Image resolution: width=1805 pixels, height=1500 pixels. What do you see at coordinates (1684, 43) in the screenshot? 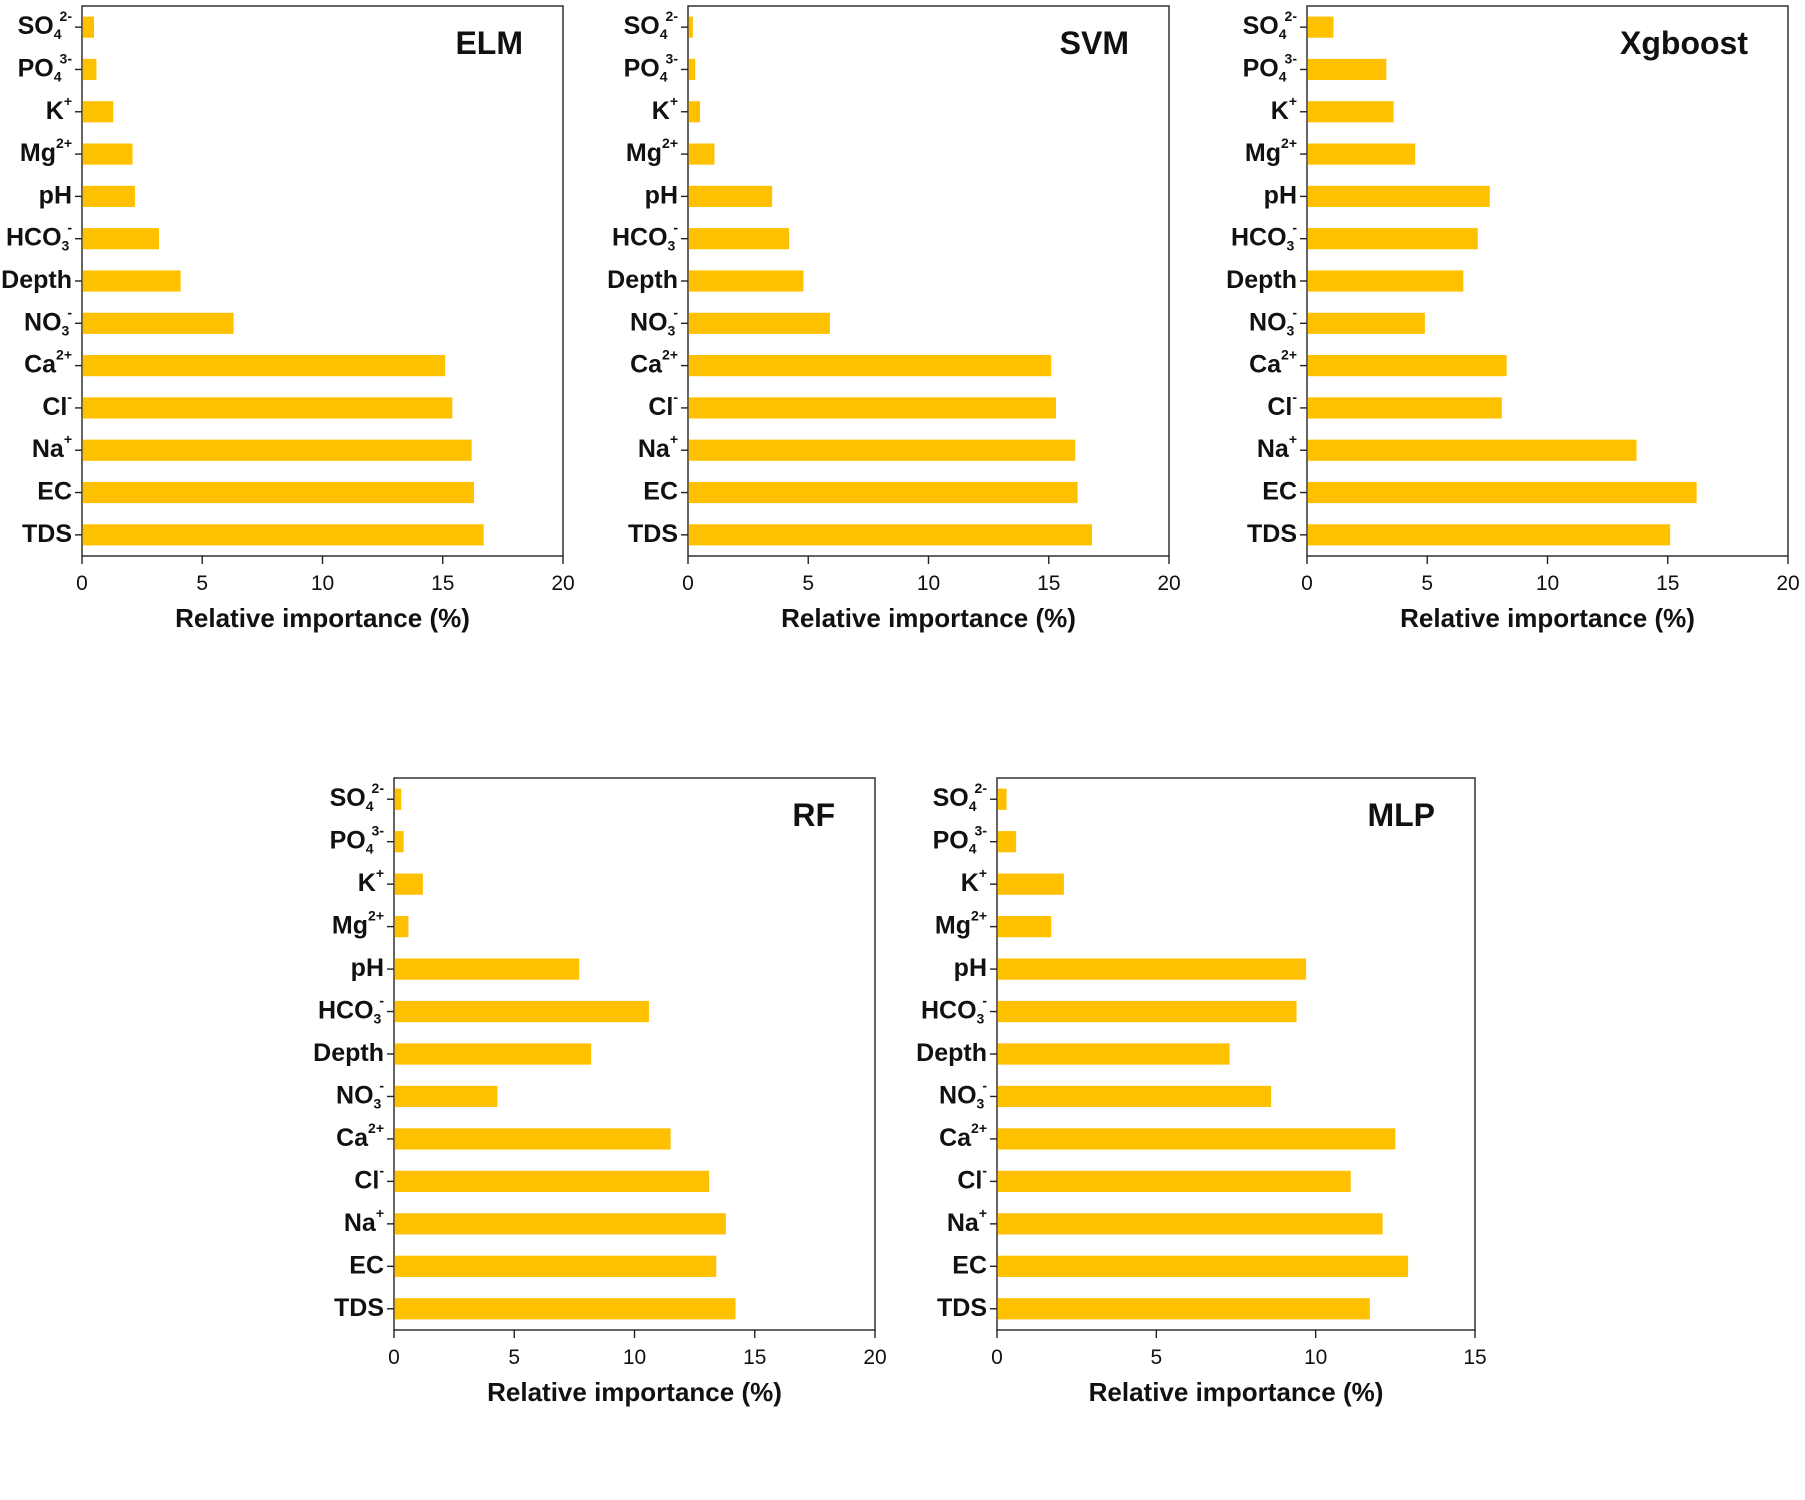
I see `chart-title-xgboost: Xgboost` at bounding box center [1684, 43].